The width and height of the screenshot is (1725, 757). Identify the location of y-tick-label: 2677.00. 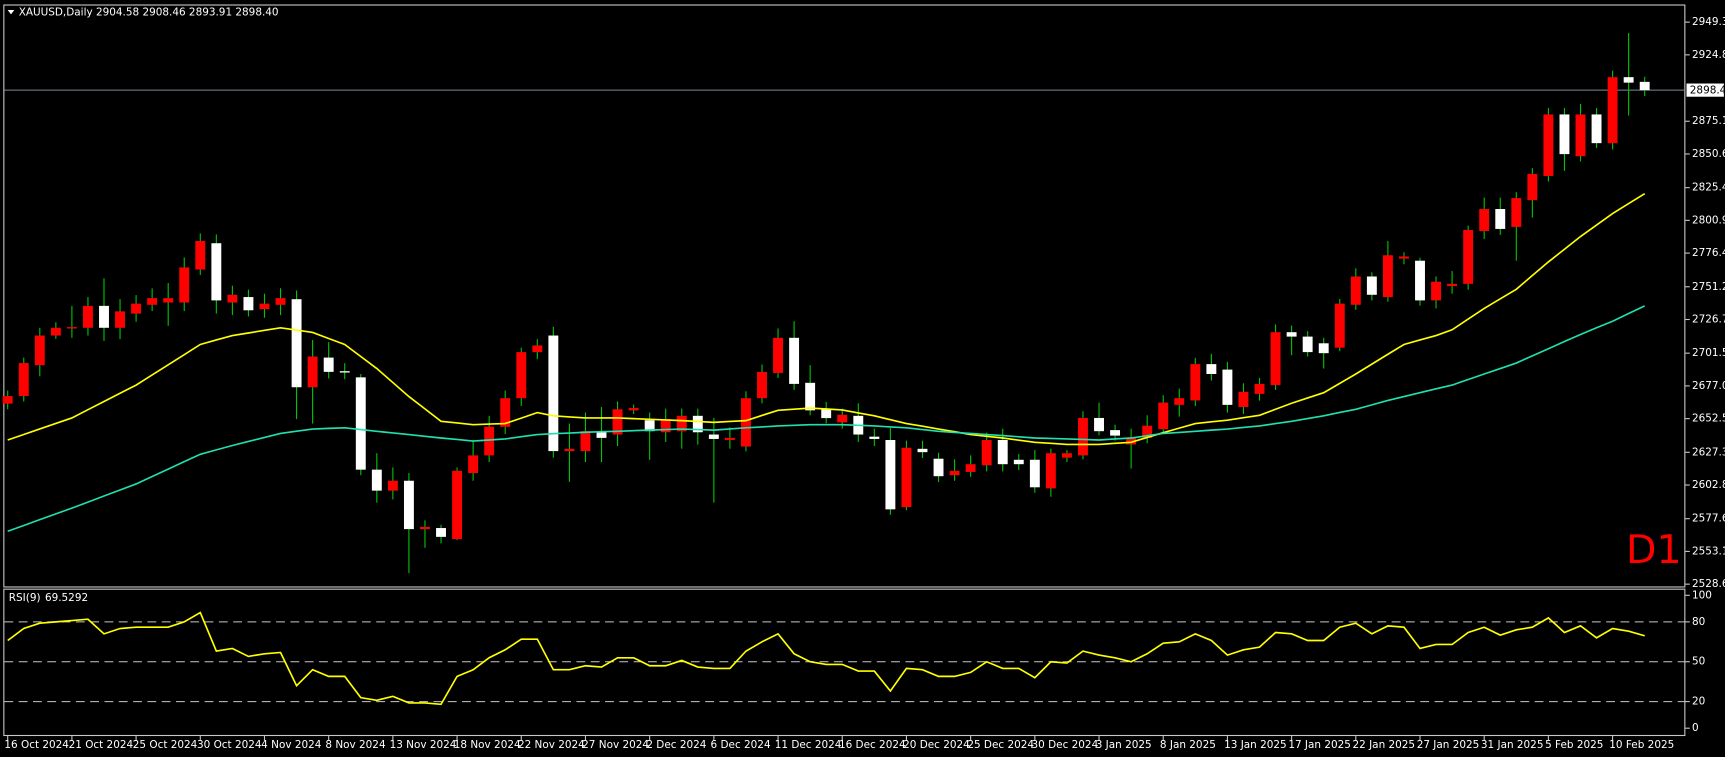
(1708, 386).